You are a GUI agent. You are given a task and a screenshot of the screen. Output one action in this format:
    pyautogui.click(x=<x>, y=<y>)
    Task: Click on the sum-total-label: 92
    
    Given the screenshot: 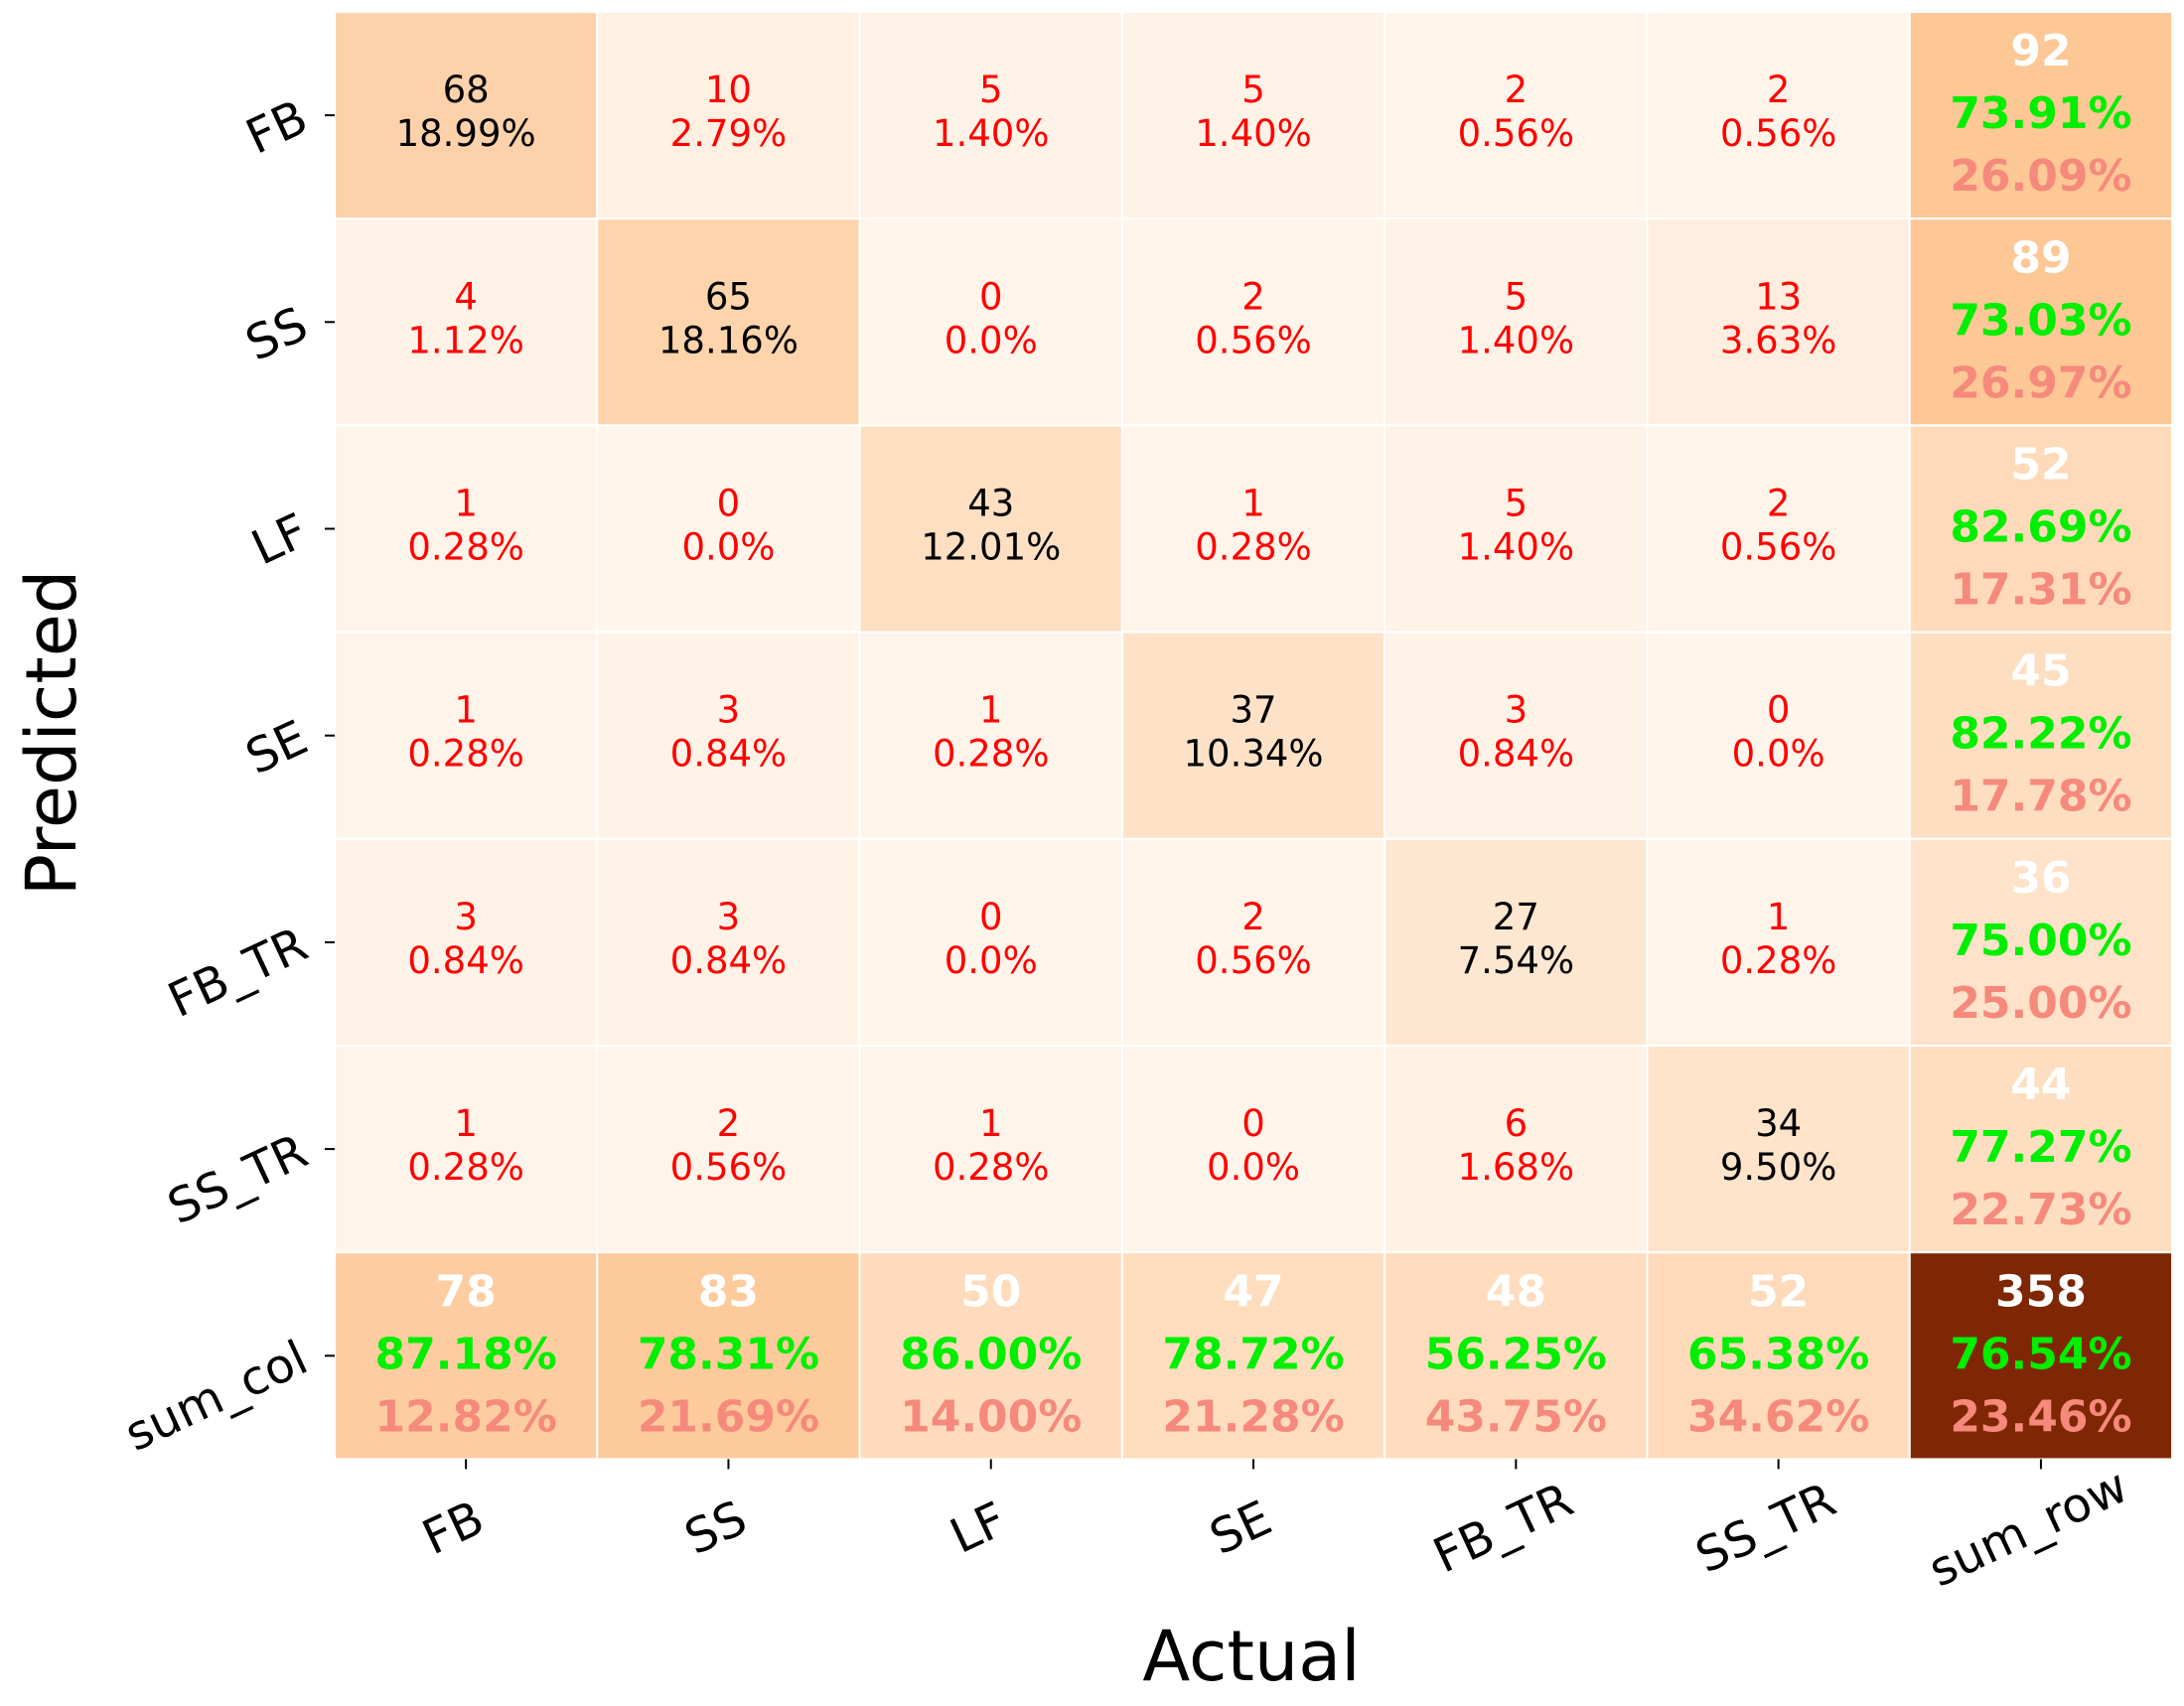 What is the action you would take?
    pyautogui.click(x=2040, y=51)
    